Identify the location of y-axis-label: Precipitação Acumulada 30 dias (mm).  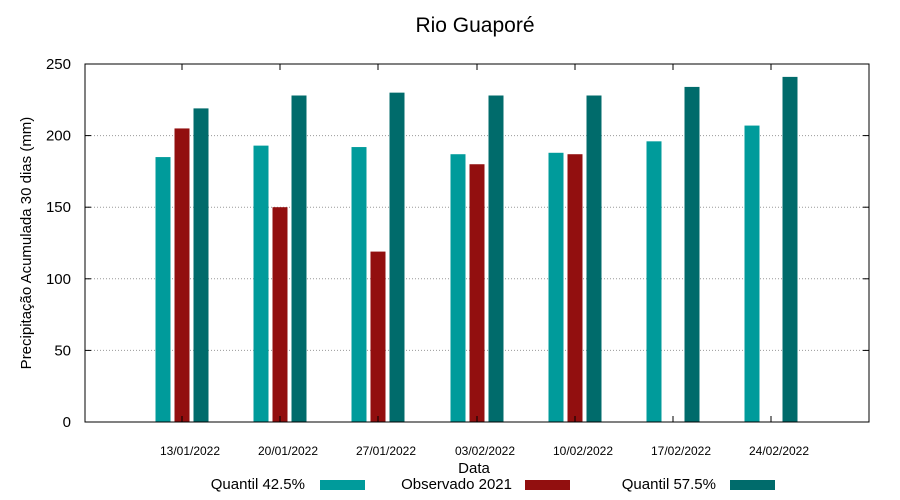
(26, 243).